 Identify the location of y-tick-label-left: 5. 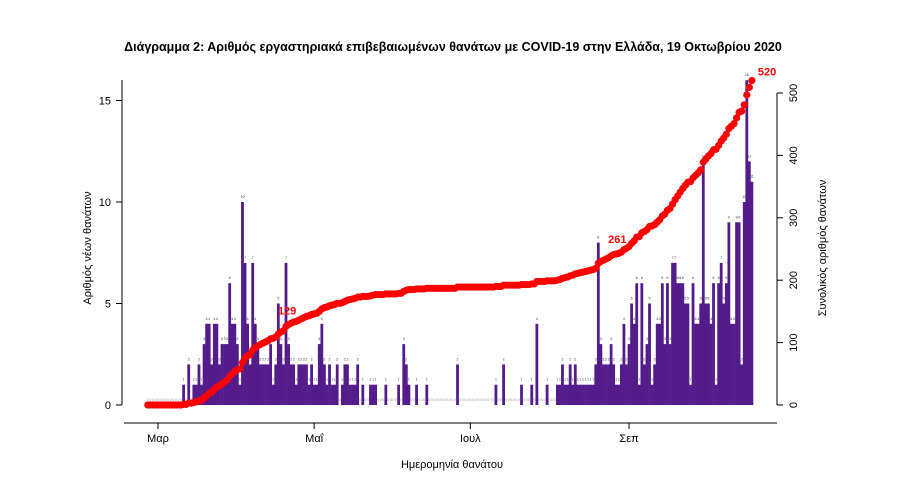
(108, 305).